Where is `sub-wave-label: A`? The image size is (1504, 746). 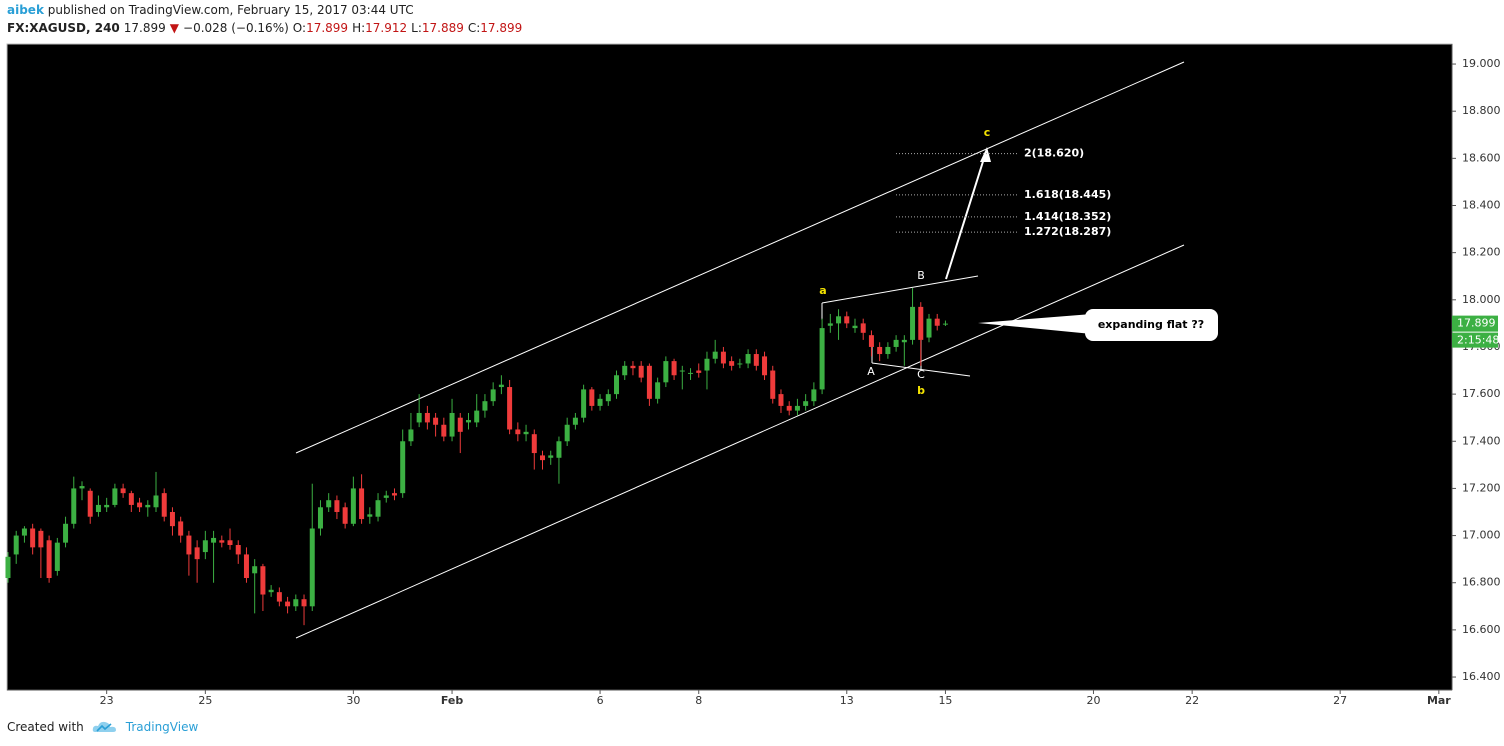
sub-wave-label: A is located at coordinates (871, 371).